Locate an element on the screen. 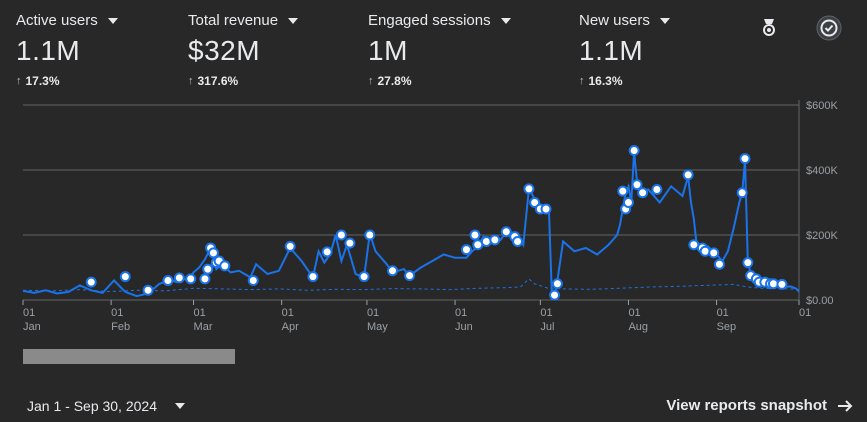 Image resolution: width=867 pixels, height=422 pixels. x-tick-month: May is located at coordinates (377, 327).